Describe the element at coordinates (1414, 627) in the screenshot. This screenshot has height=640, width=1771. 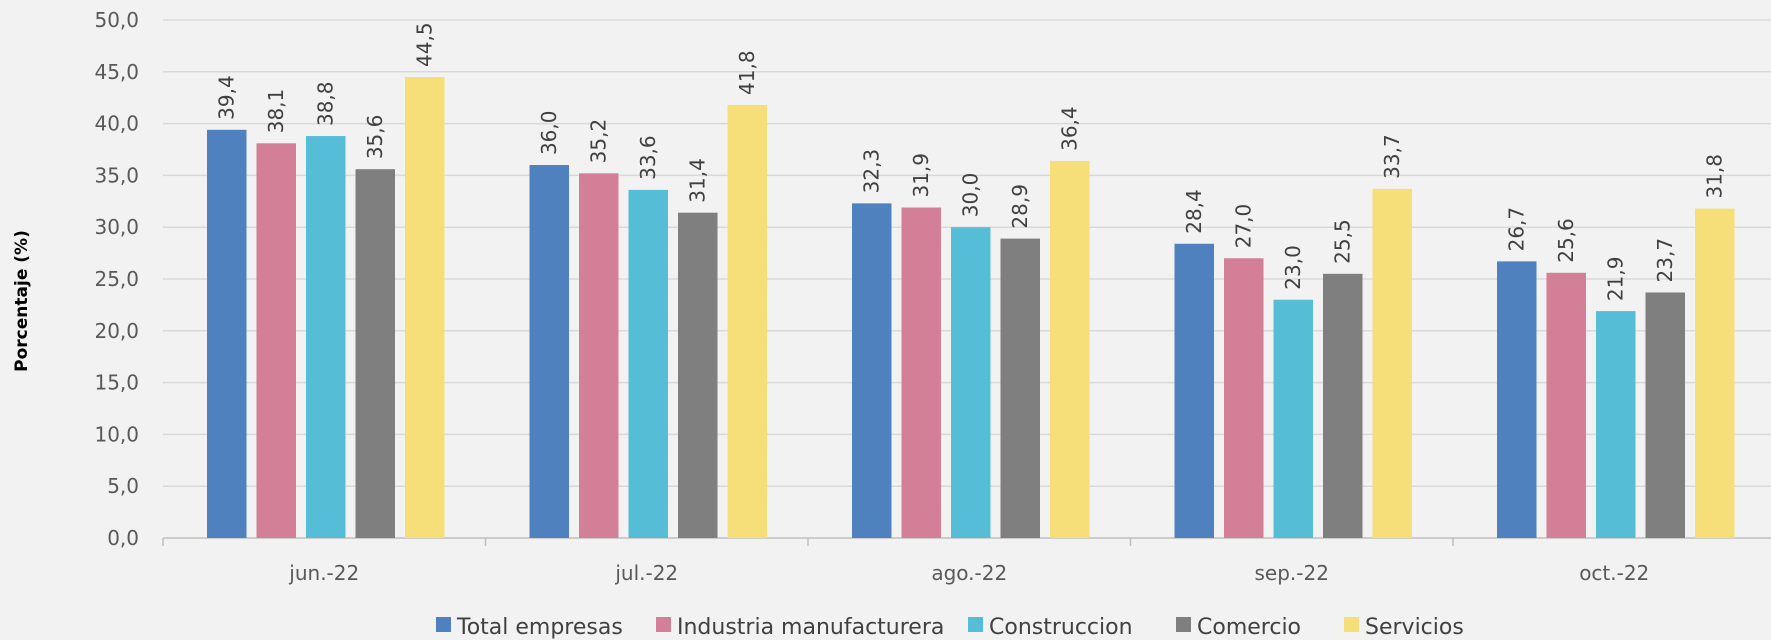
I see `legend-label: Servicios` at that location.